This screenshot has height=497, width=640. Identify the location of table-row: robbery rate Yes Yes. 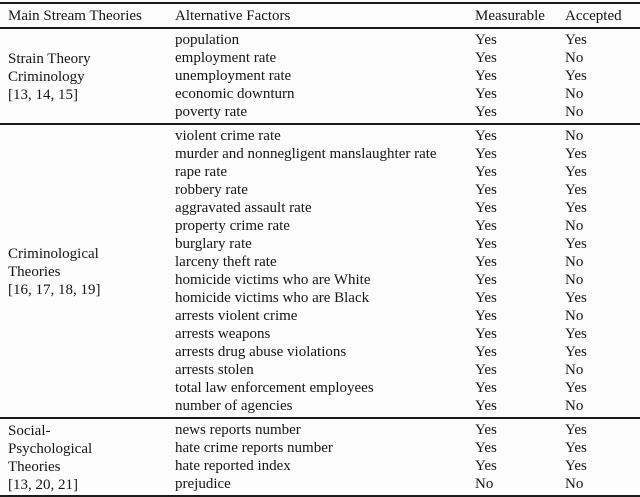
(320, 190).